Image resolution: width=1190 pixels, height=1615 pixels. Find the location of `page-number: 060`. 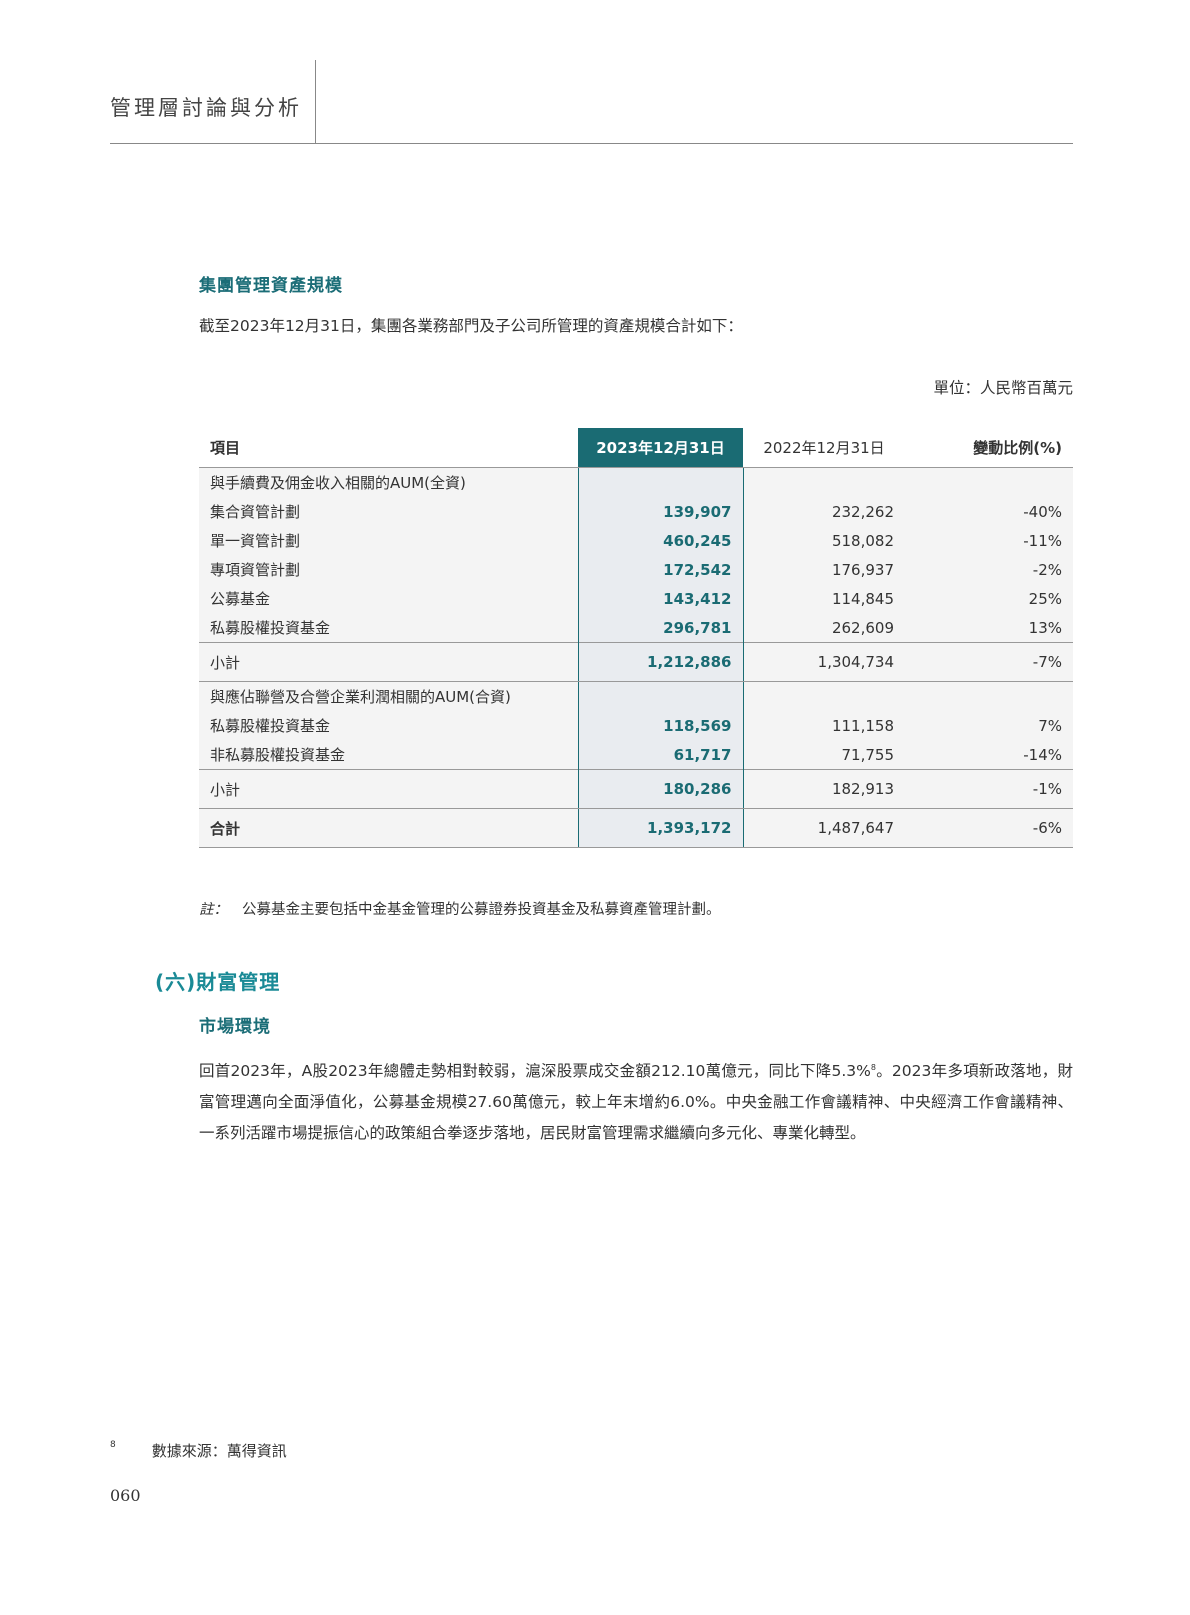

page-number: 060 is located at coordinates (125, 1495).